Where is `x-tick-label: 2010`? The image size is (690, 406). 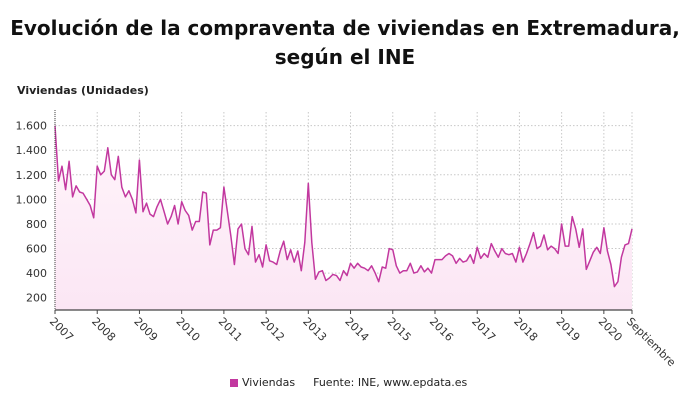
x-tick-label: 2010 is located at coordinates (188, 329).